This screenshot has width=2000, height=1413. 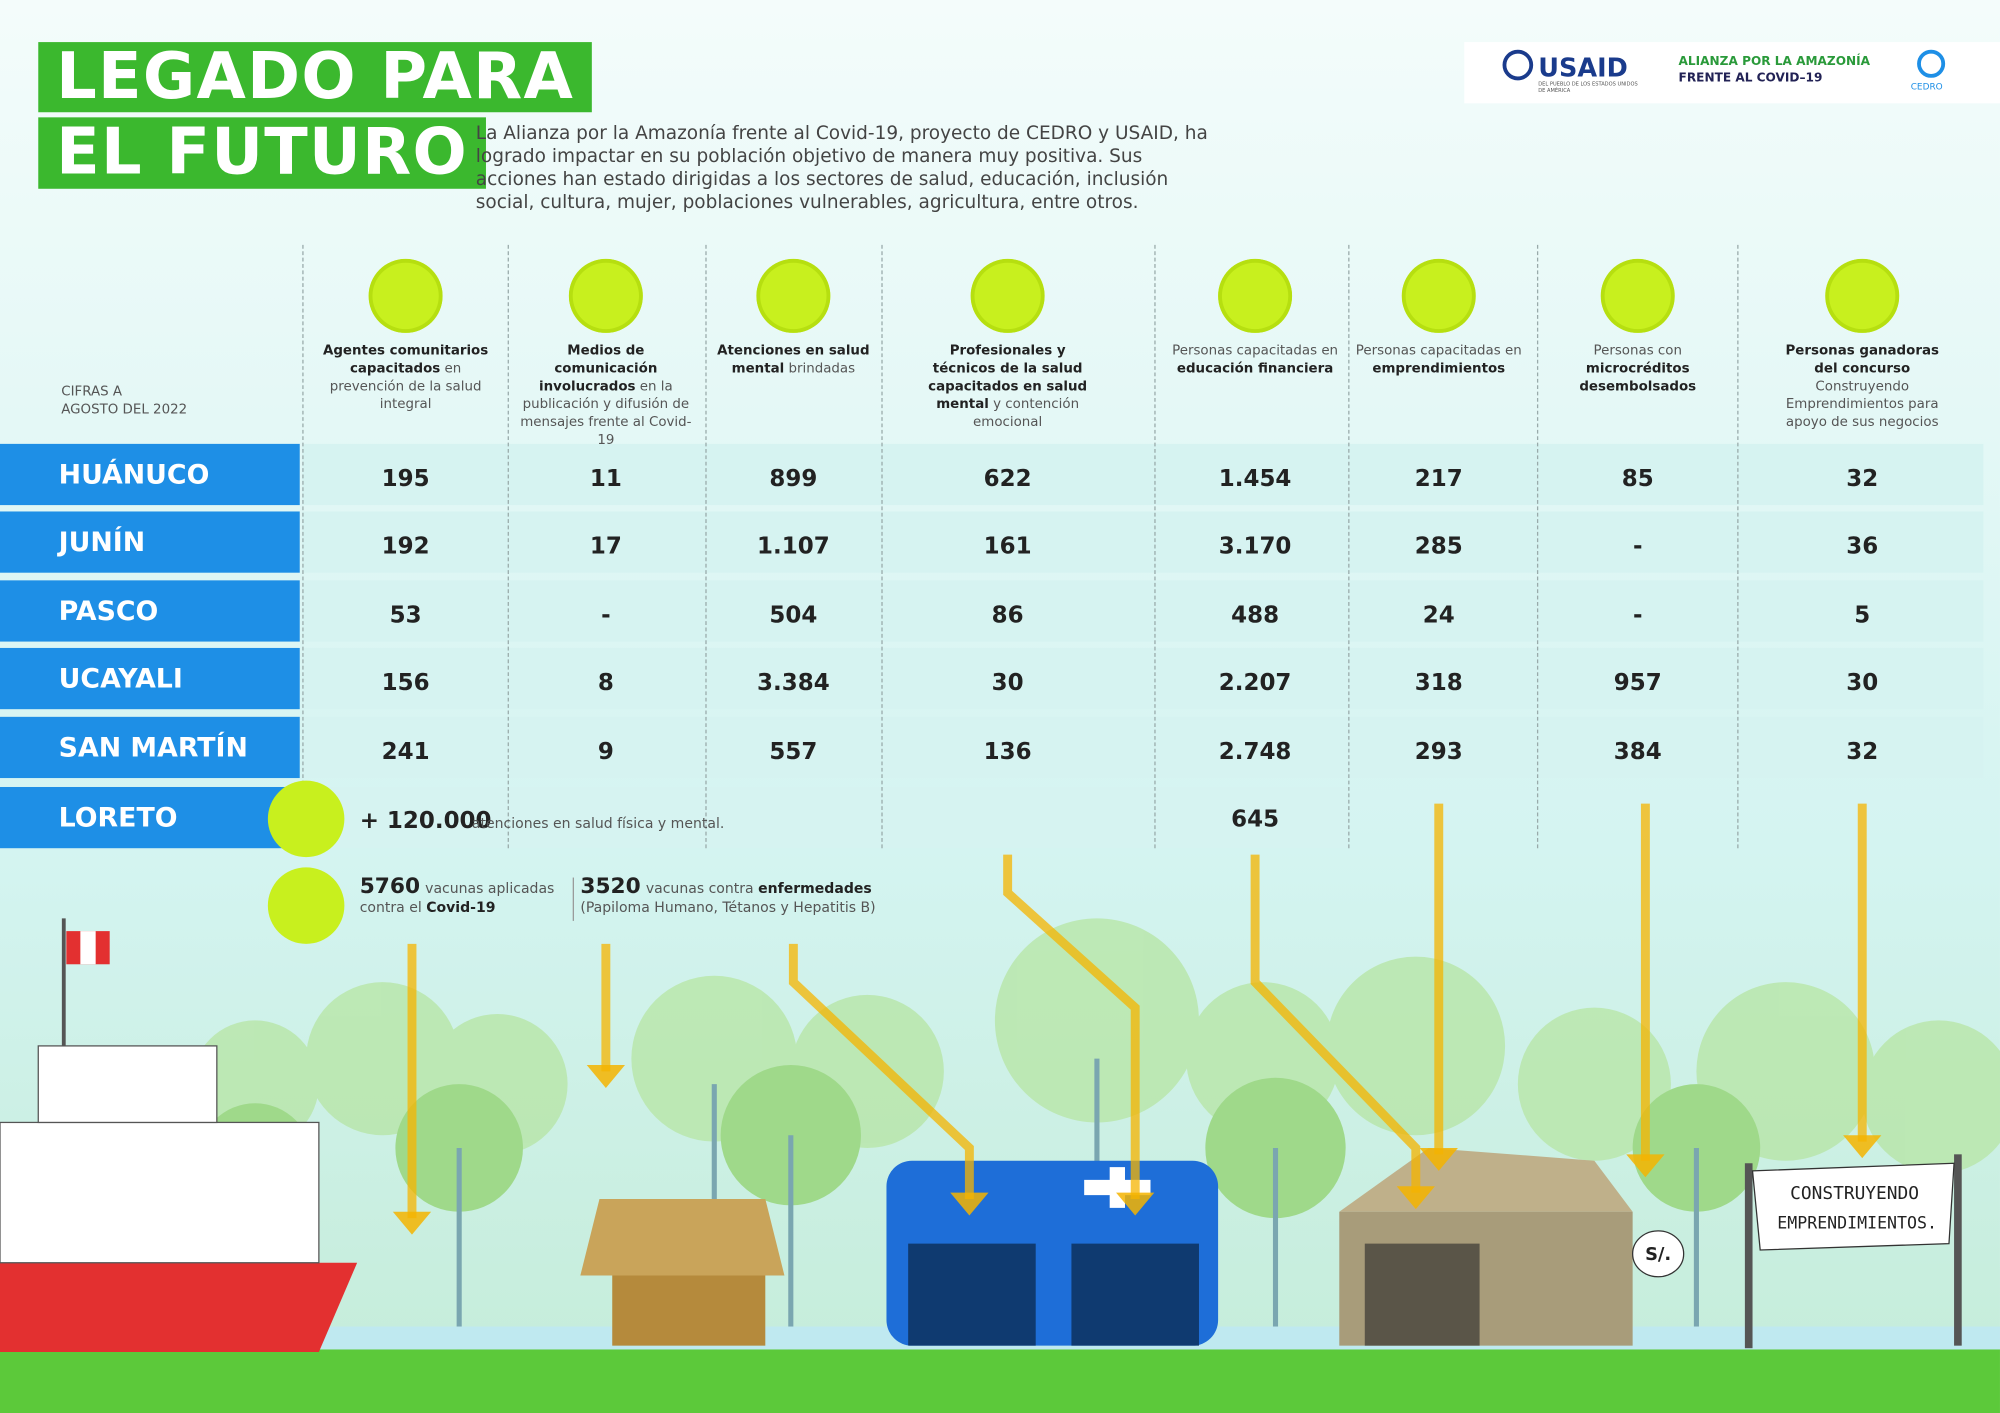 What do you see at coordinates (1750, 78) in the screenshot?
I see `alliance: FRENTE AL COVID–19` at bounding box center [1750, 78].